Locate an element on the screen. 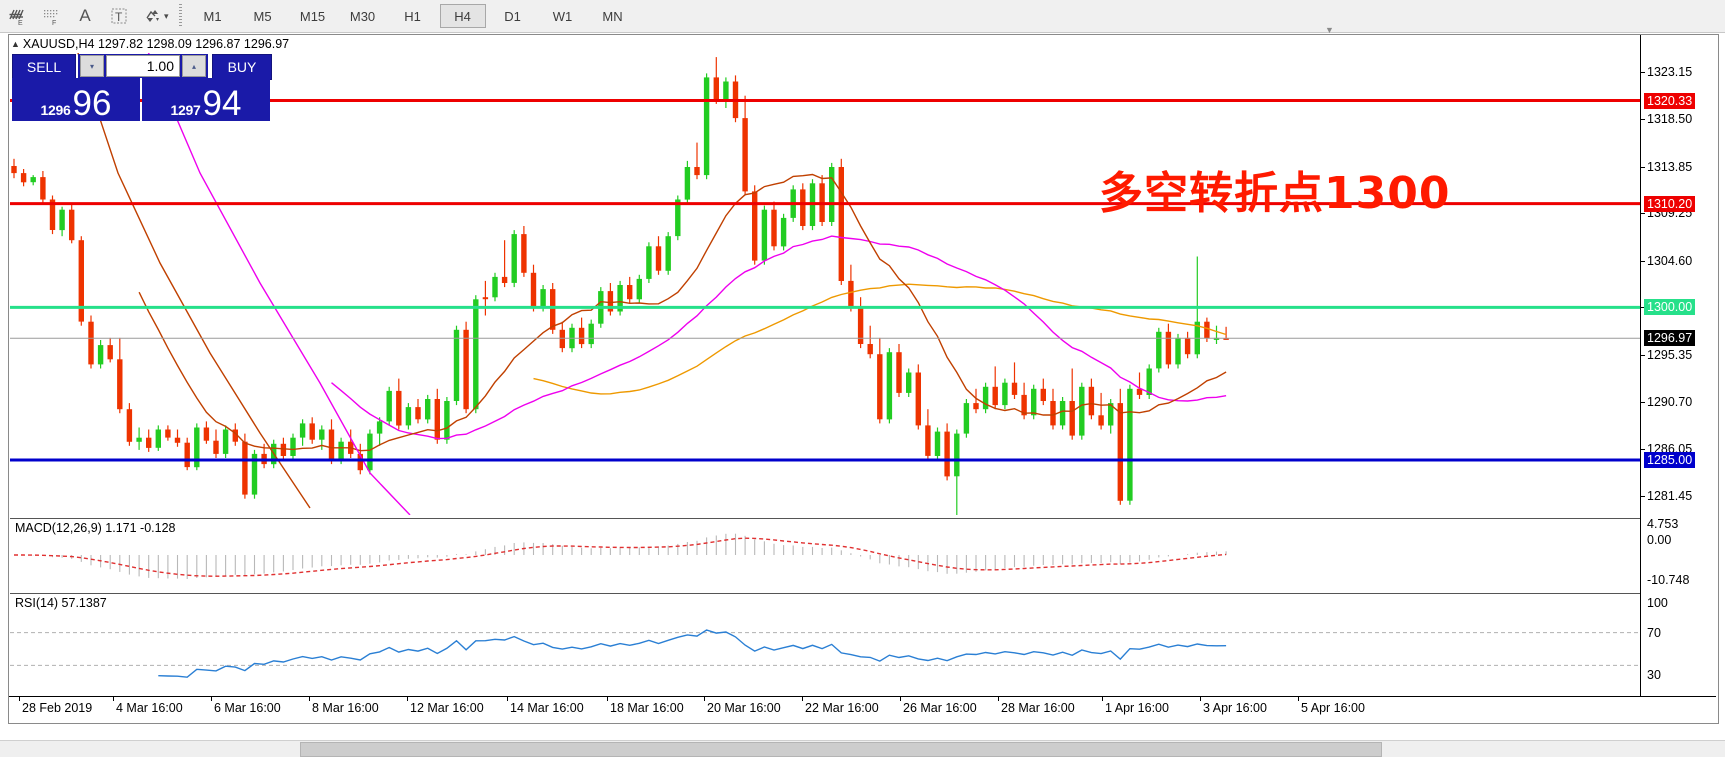  price-axis-highlight: 1300.00 is located at coordinates (1670, 307).